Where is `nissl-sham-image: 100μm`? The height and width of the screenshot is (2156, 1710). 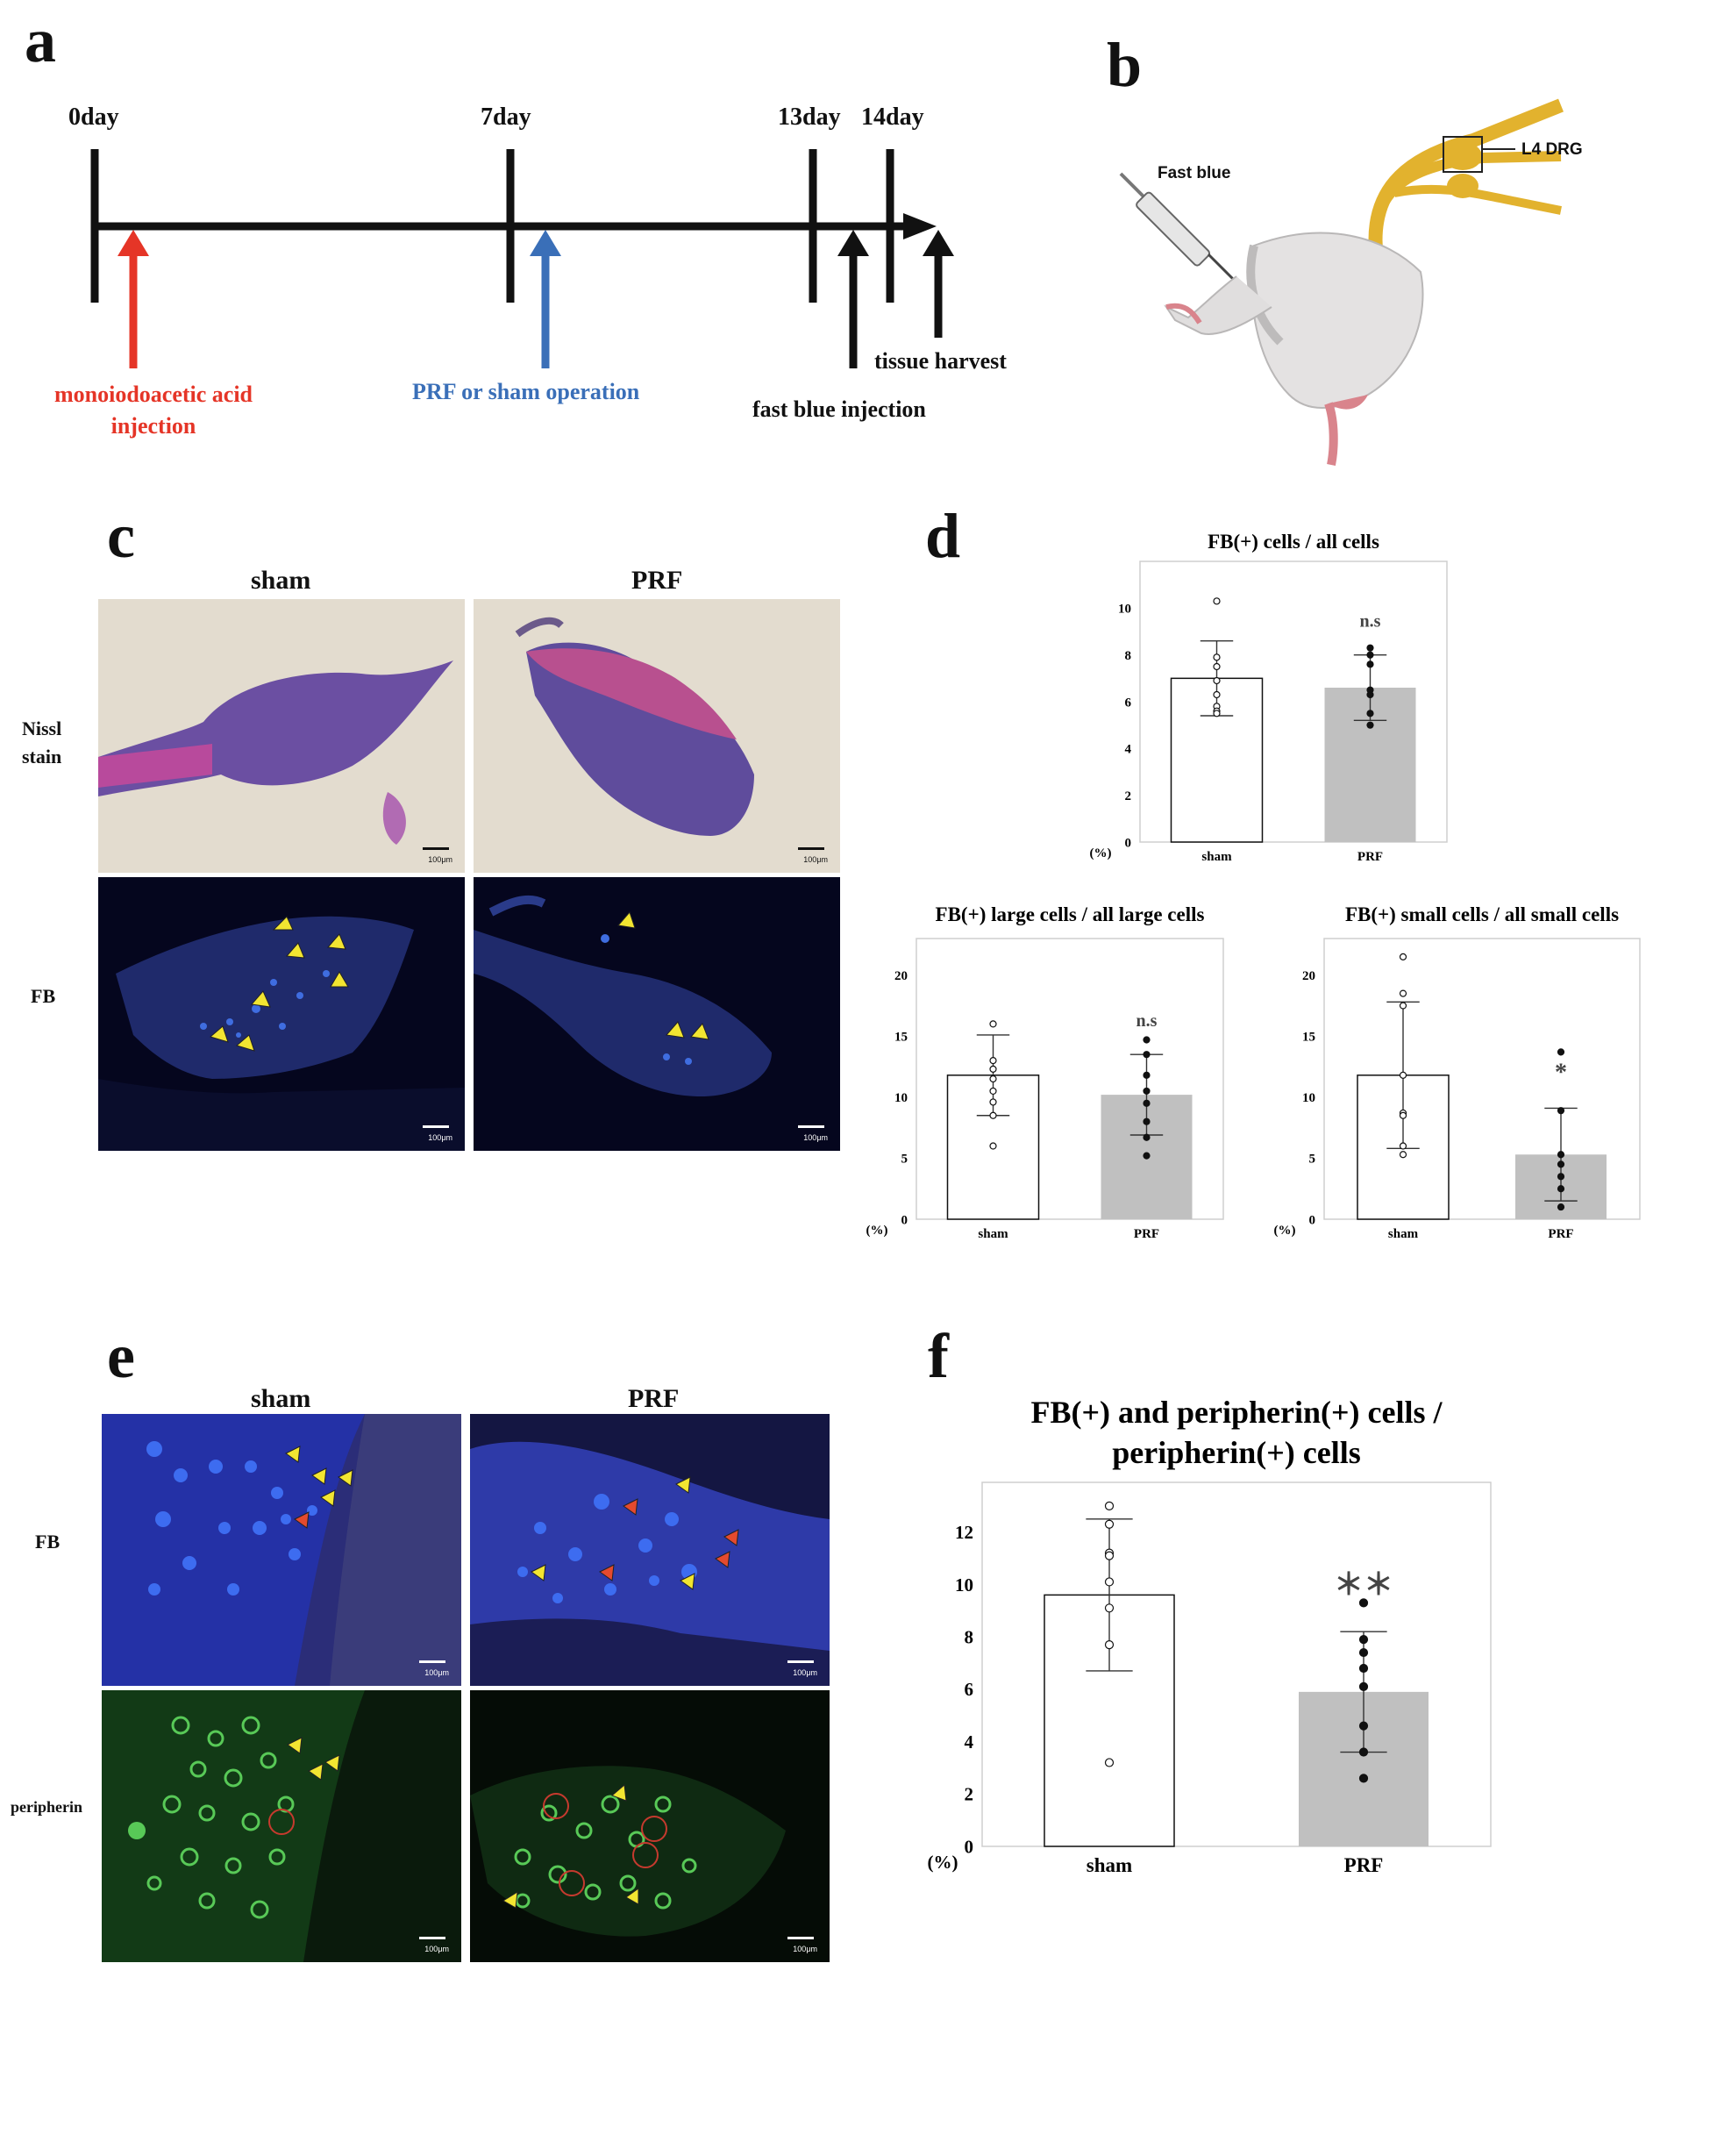 nissl-sham-image: 100μm is located at coordinates (281, 736).